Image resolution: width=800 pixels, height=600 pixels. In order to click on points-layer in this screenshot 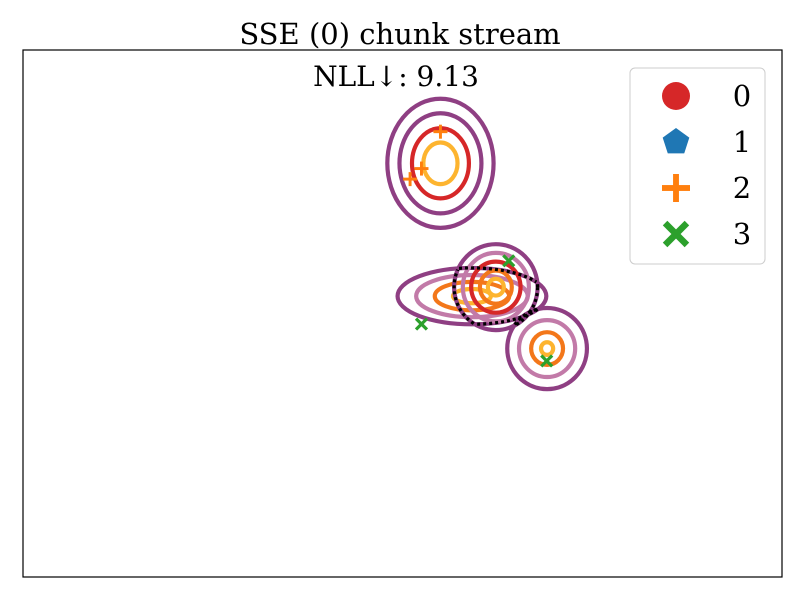, I will do `click(478, 246)`.